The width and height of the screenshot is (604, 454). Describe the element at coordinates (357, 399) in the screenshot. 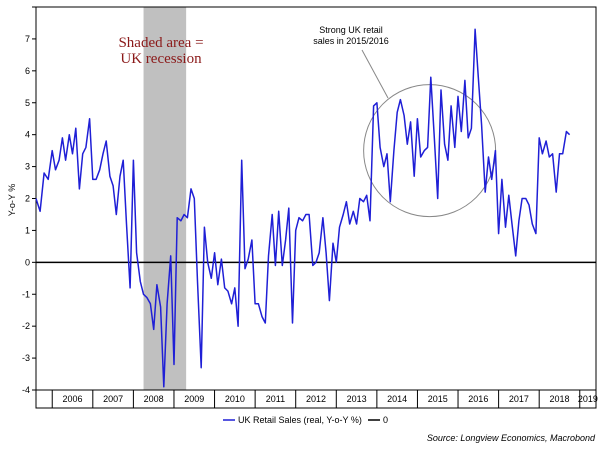

I see `x-tick-label: 2013` at that location.